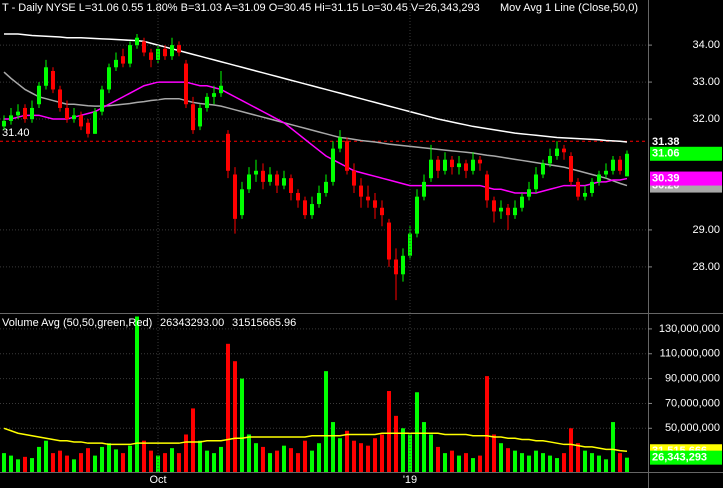 This screenshot has width=723, height=488. I want to click on value-tag-label: 31.06, so click(666, 154).